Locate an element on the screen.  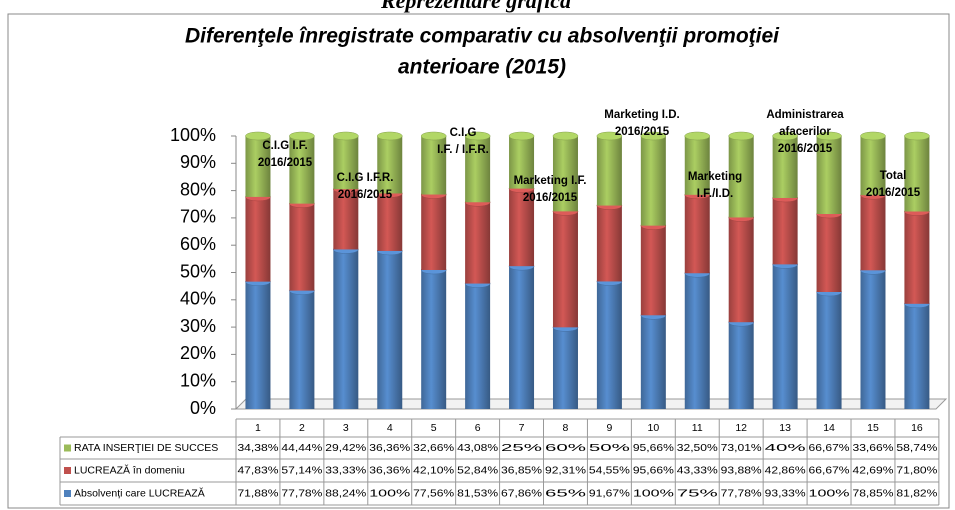
legend-label: Absolvenți care LUCREAZĂ is located at coordinates (139, 492).